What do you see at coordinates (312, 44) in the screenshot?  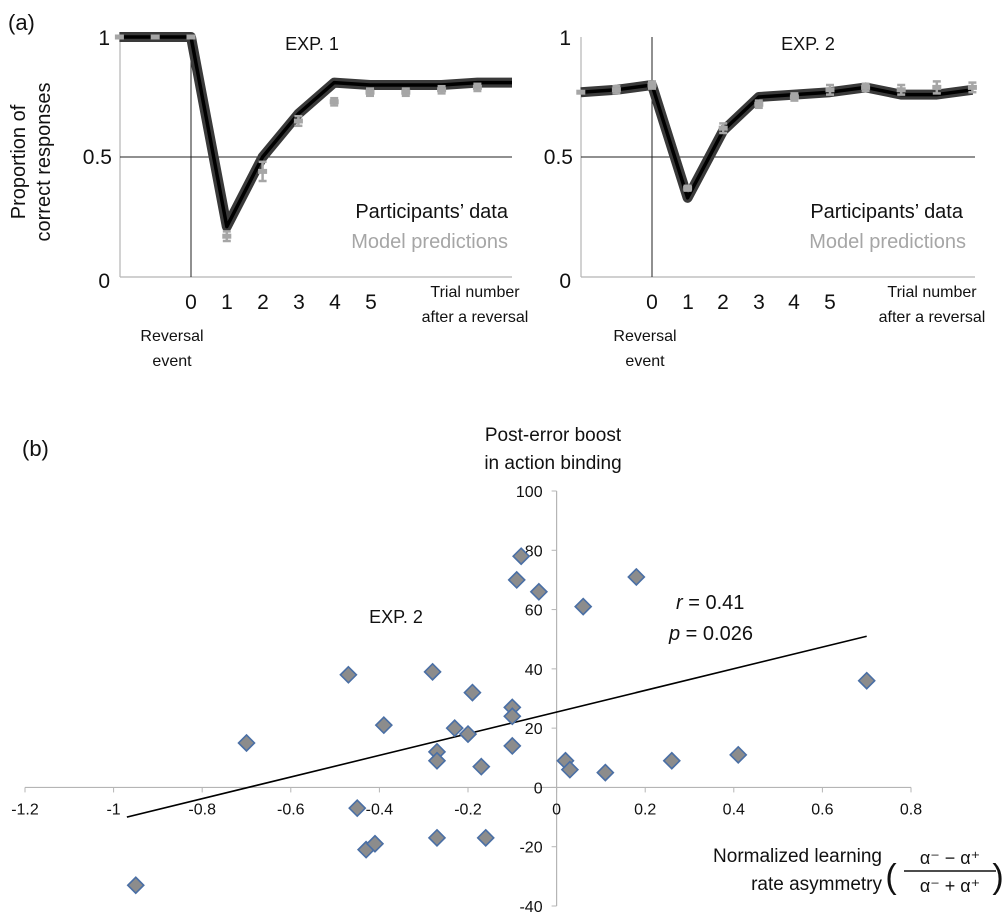 I see `chart-title: EXP. 1` at bounding box center [312, 44].